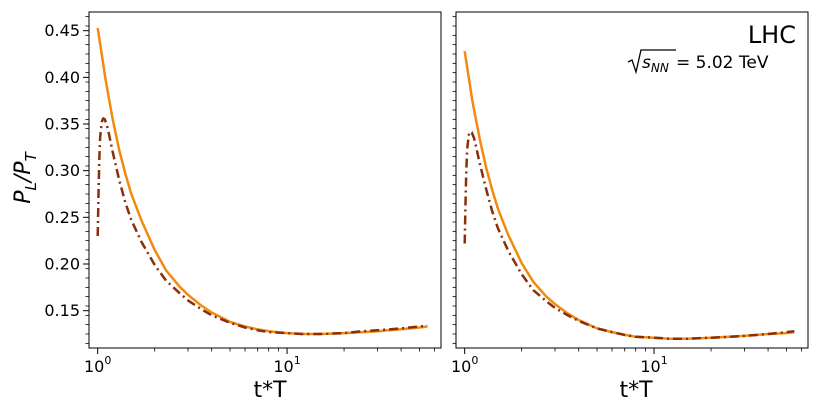  What do you see at coordinates (270, 390) in the screenshot?
I see `x-axis-label-left: t*T` at bounding box center [270, 390].